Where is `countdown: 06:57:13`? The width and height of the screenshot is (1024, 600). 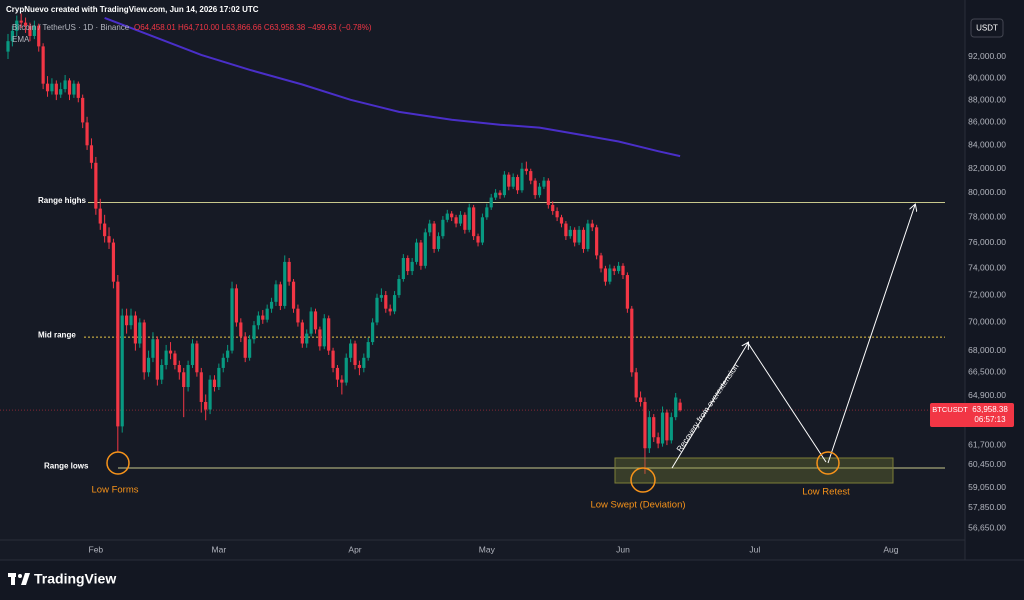 countdown: 06:57:13 is located at coordinates (990, 419).